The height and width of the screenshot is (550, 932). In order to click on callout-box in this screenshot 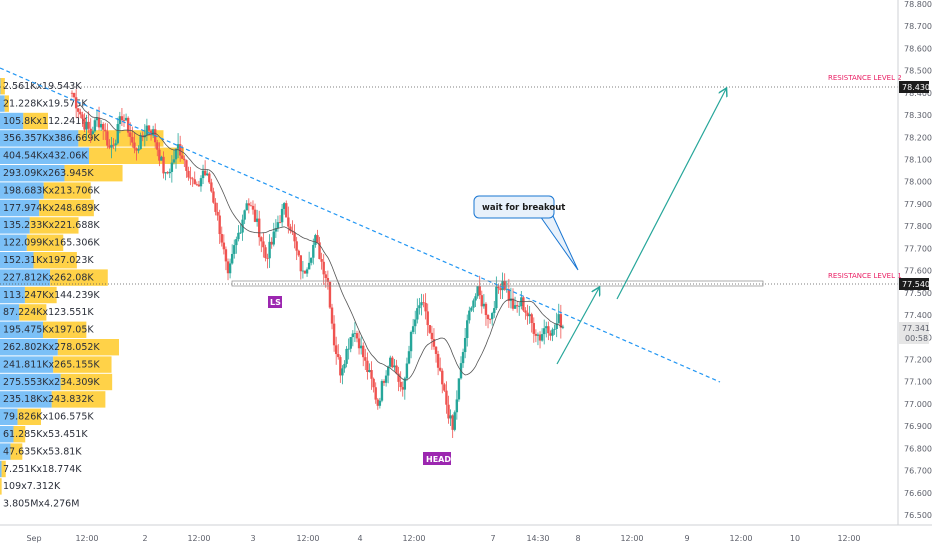, I will do `click(514, 207)`.